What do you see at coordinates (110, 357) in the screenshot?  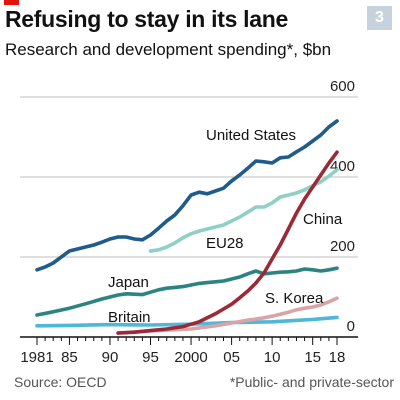 I see `x-tick-label: 90` at bounding box center [110, 357].